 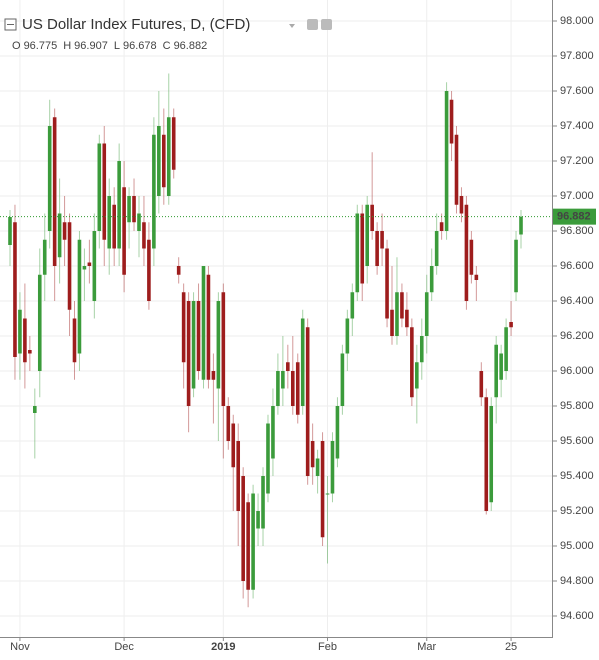 I want to click on y-tick-label: 96.600, so click(x=577, y=266).